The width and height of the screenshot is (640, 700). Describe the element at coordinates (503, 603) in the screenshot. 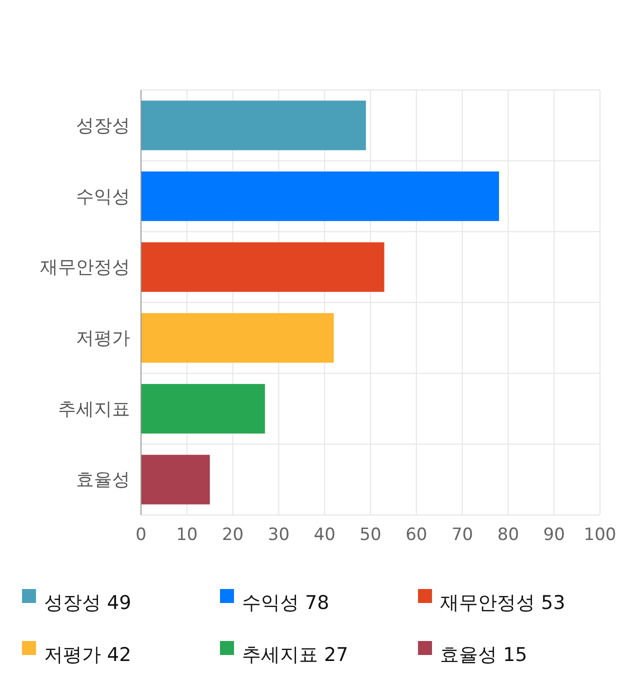

I see `legend-label: 재무안정성 53` at that location.